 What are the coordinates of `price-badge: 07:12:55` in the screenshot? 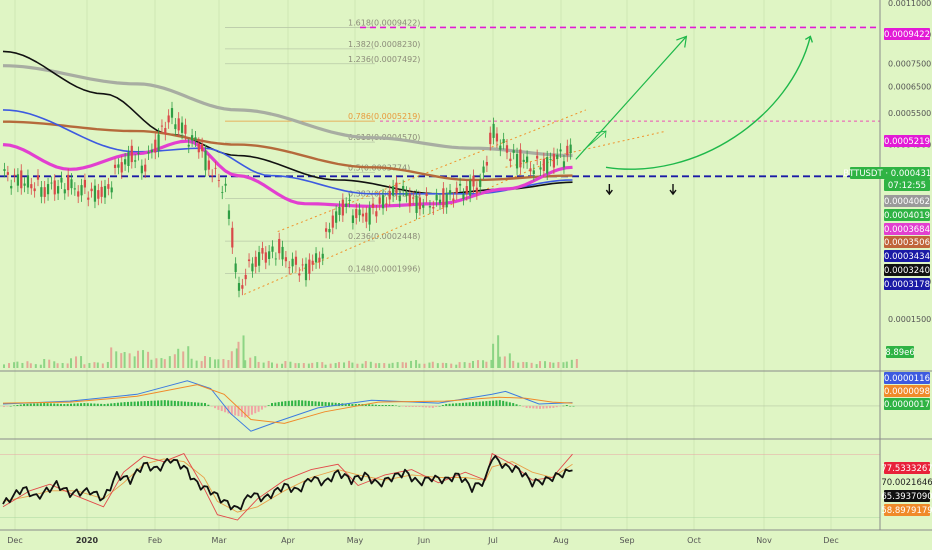 It's located at (907, 185).